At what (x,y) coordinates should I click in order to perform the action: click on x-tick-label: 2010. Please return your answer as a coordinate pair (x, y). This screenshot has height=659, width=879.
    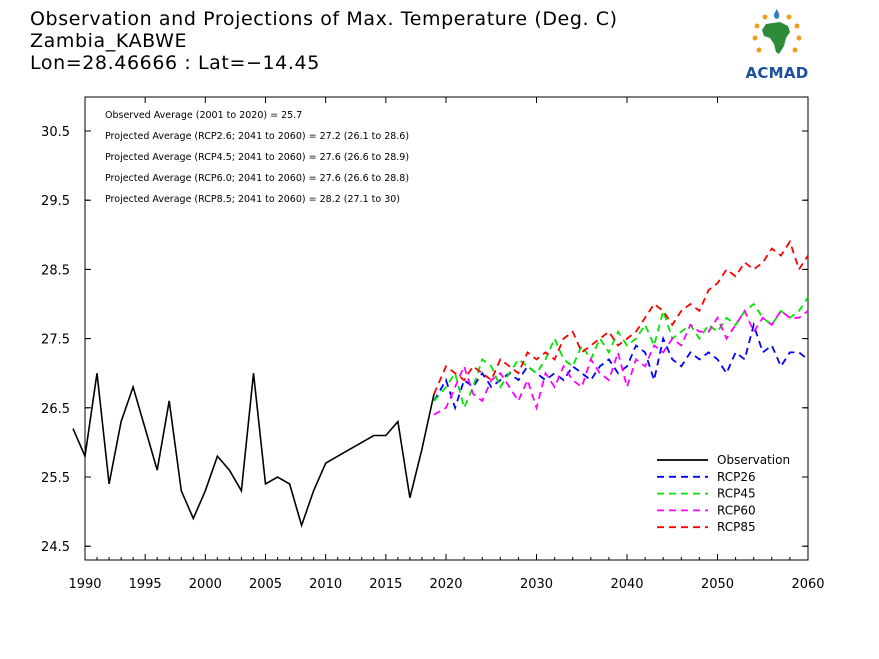
    Looking at the image, I should click on (325, 584).